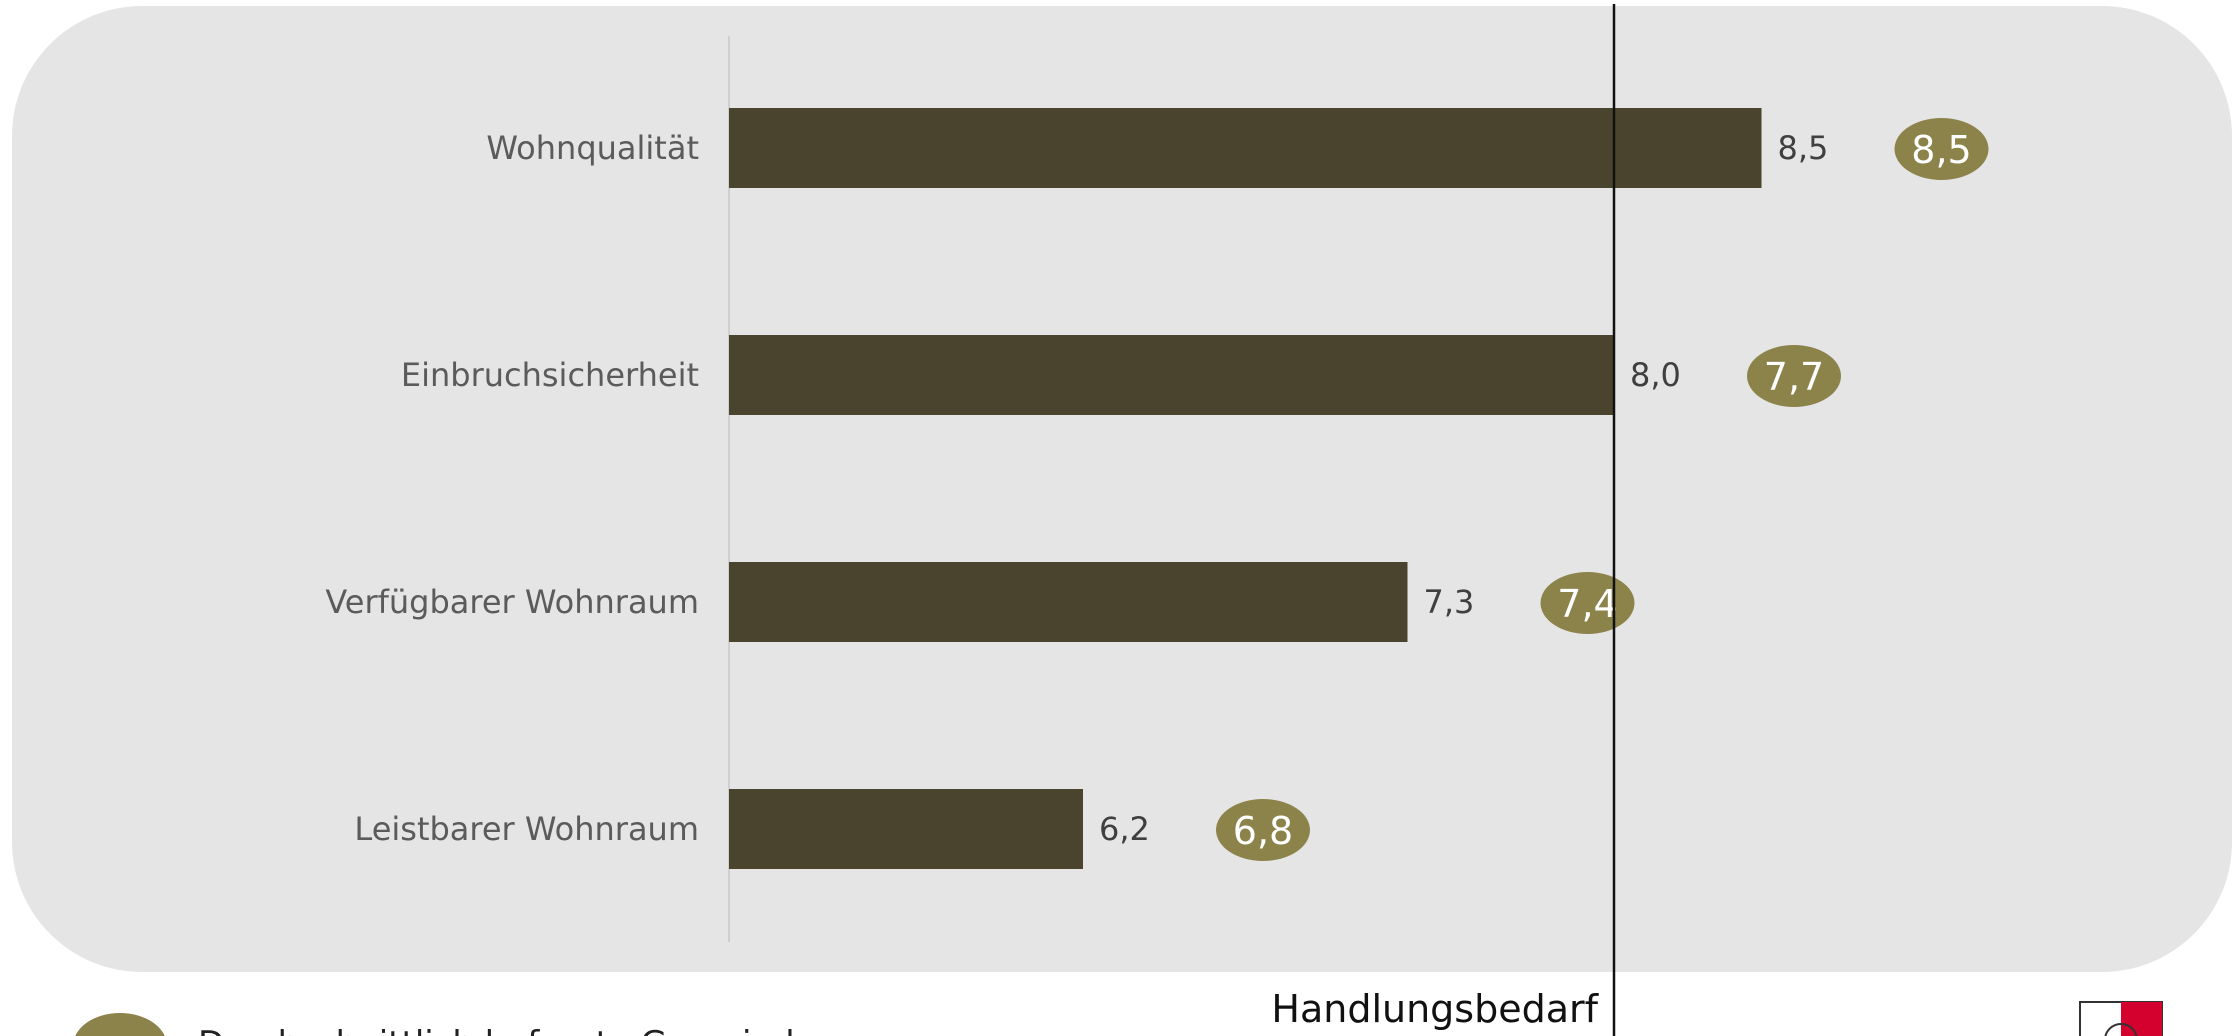 The height and width of the screenshot is (1036, 2237). I want to click on legend-marker-icon, so click(120, 1024).